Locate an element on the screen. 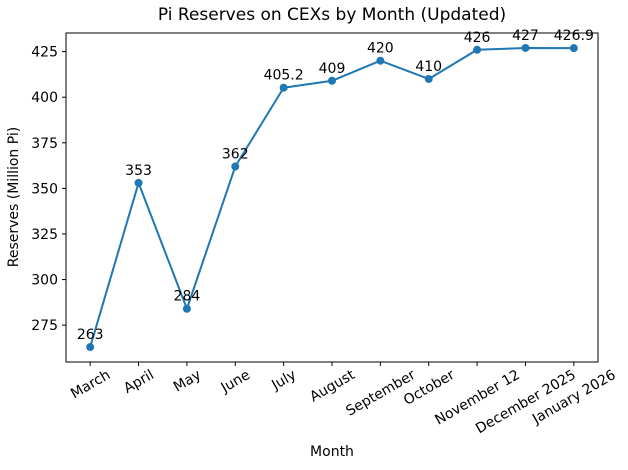 The height and width of the screenshot is (470, 628). x-tick-label: August is located at coordinates (332, 386).